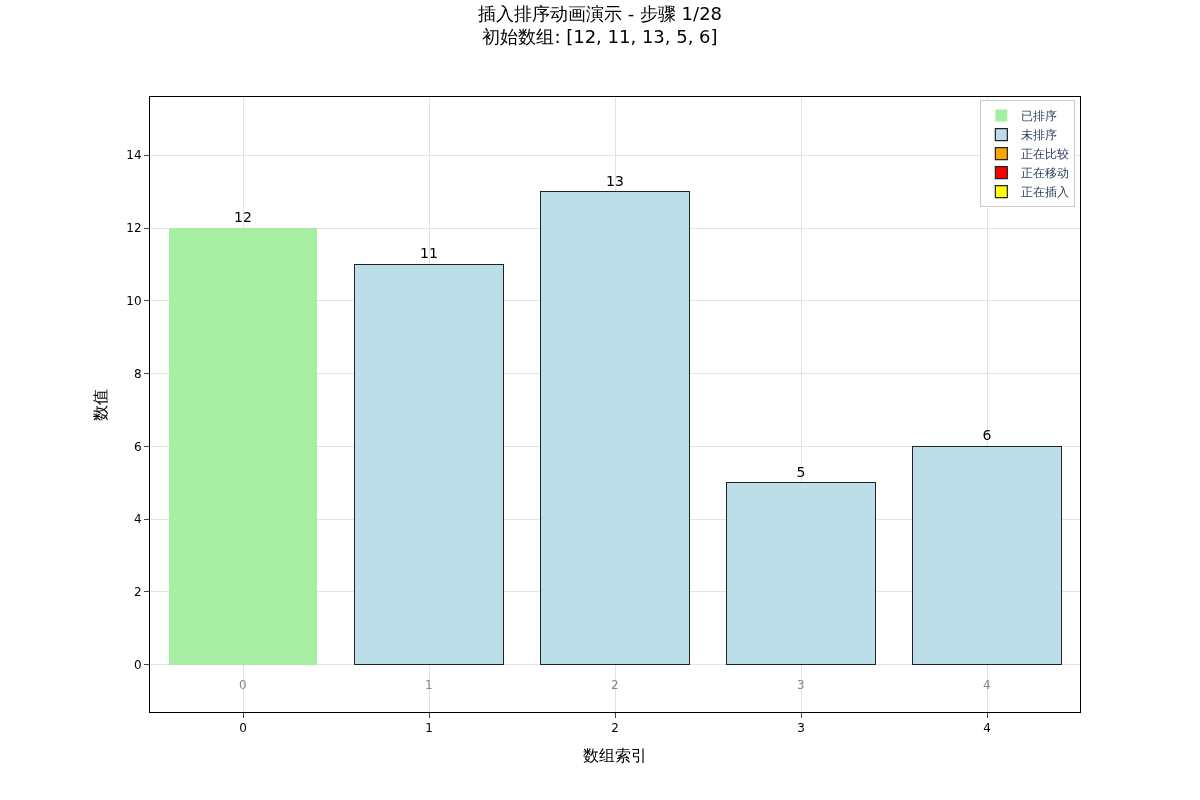 The width and height of the screenshot is (1200, 800). What do you see at coordinates (137, 664) in the screenshot?
I see `y-tick-label: 0` at bounding box center [137, 664].